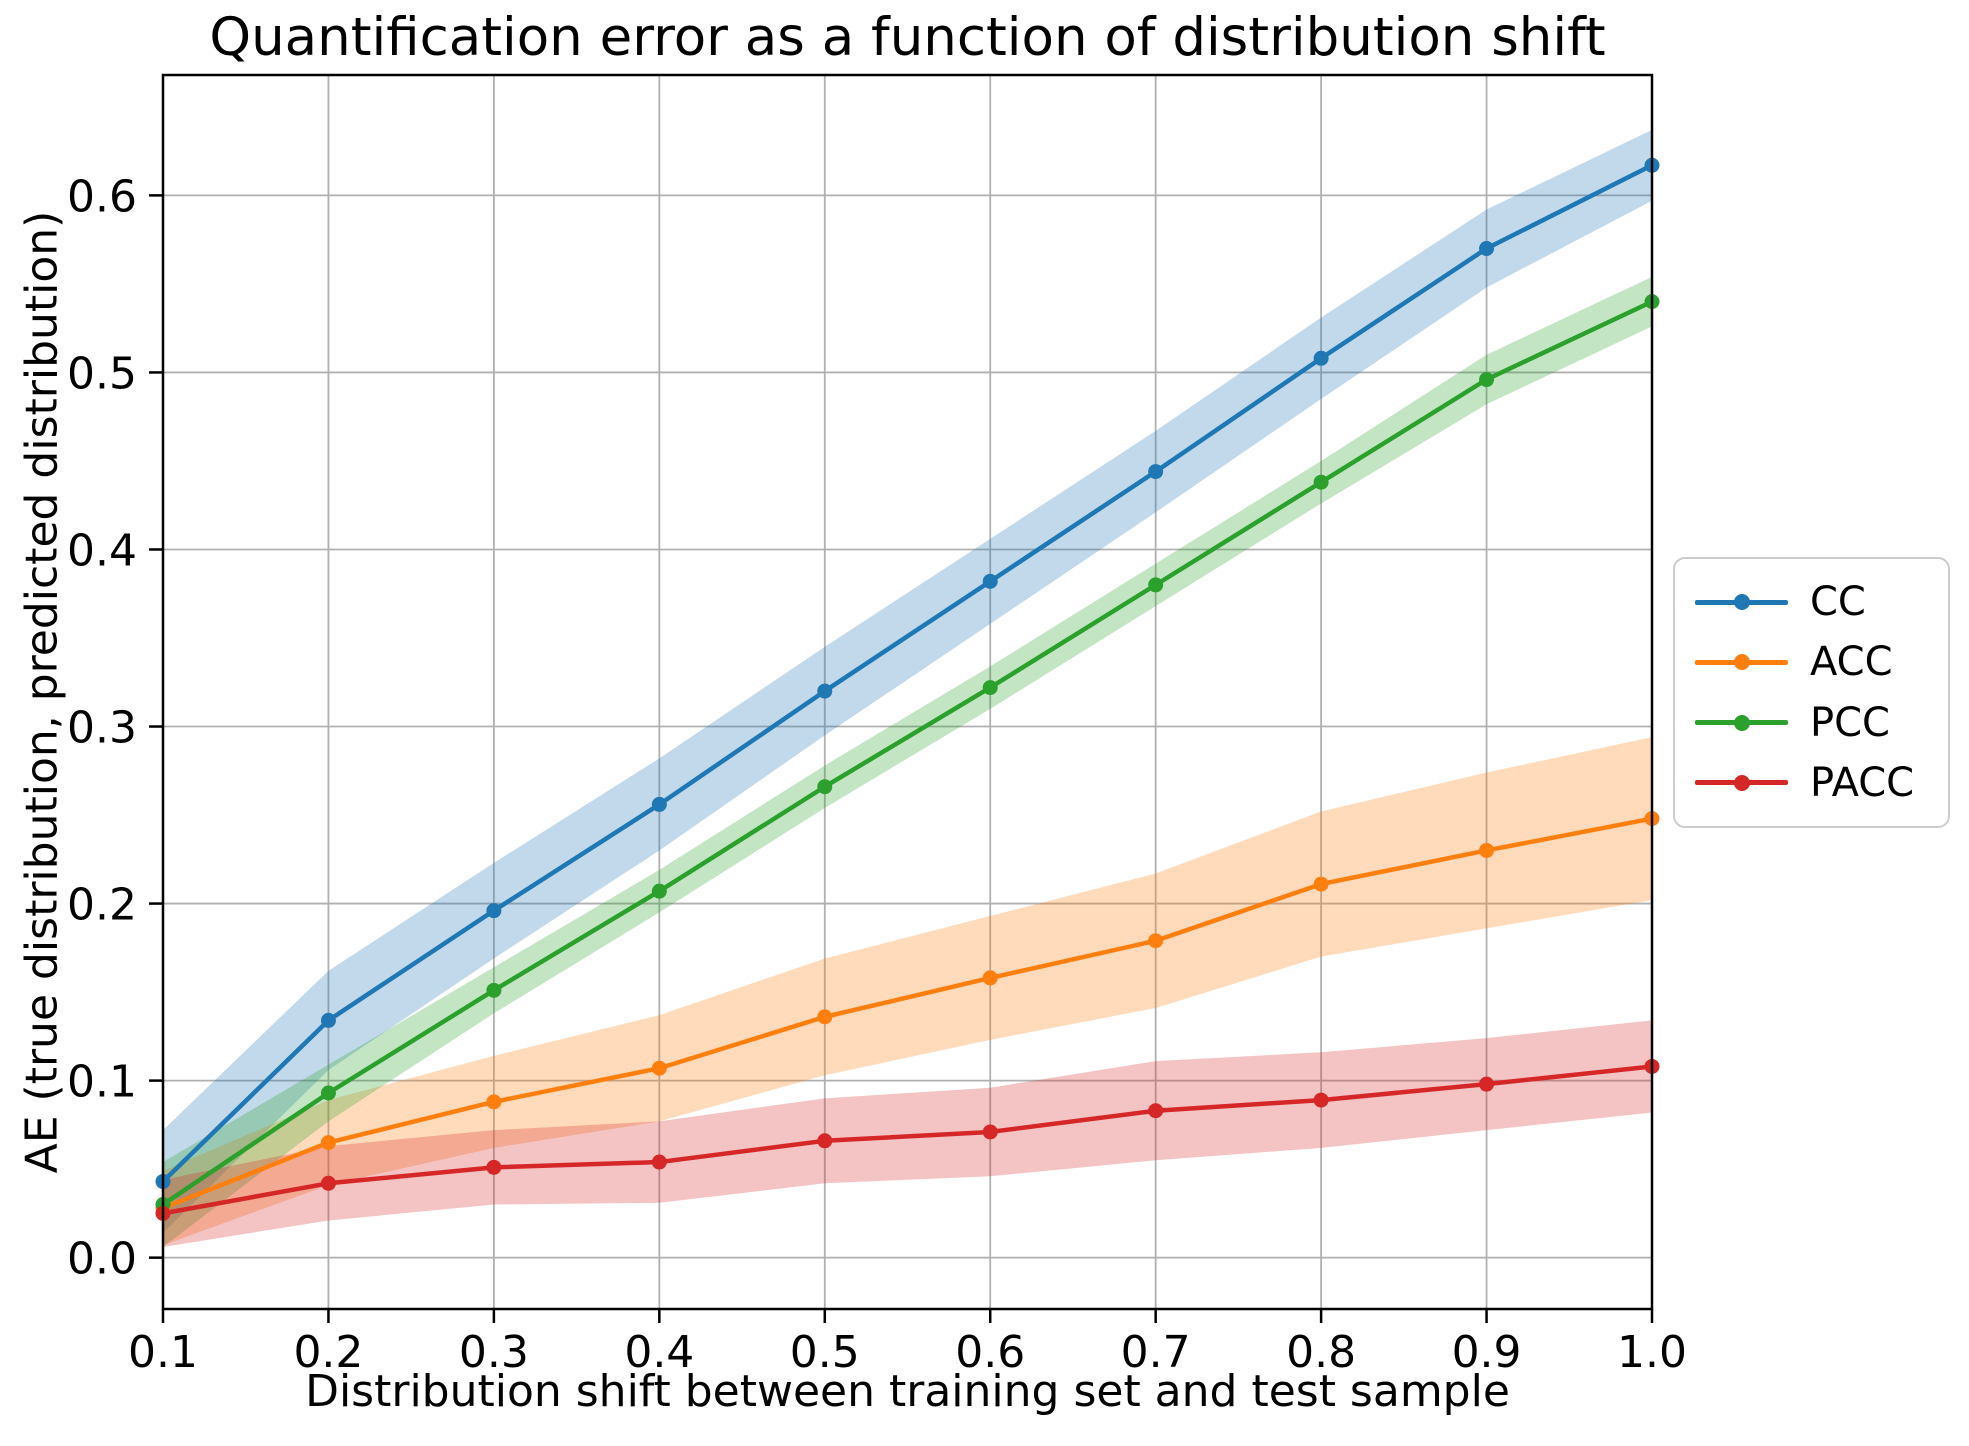 The width and height of the screenshot is (1969, 1446). I want to click on legend-line-sample-acc, so click(1741, 662).